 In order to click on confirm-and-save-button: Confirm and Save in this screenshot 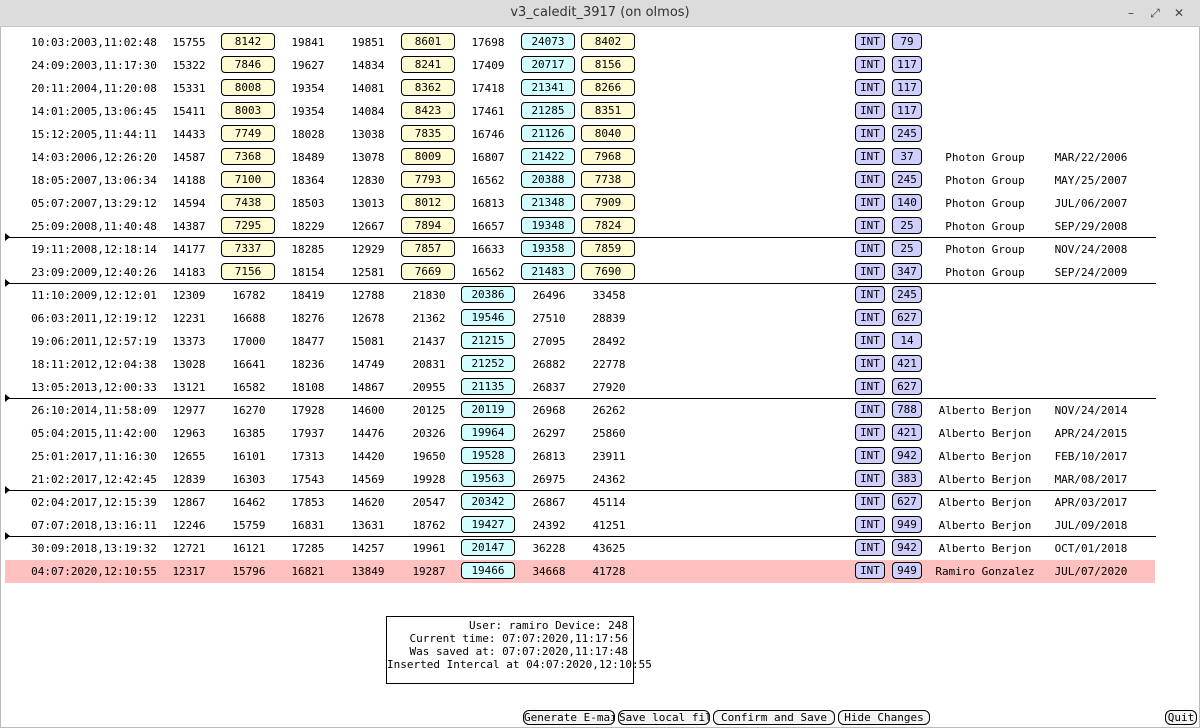, I will do `click(774, 717)`.